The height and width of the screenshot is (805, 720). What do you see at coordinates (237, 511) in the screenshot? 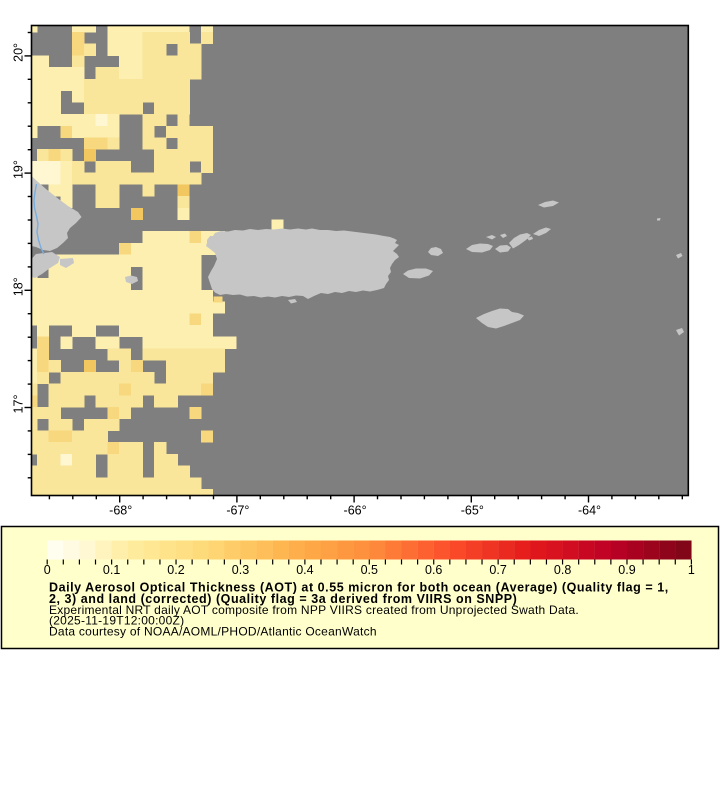
I see `svg-text: -67°` at bounding box center [237, 511].